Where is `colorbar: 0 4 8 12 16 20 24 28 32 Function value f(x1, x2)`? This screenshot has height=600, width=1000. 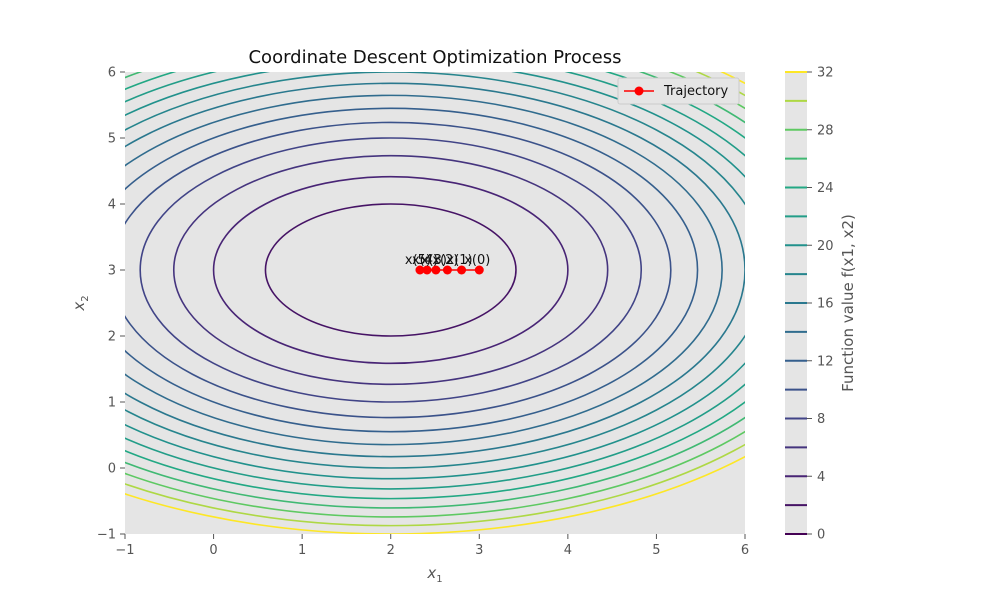
colorbar: 0 4 8 12 16 20 24 28 32 Function value f(x1, x2) is located at coordinates (821, 304).